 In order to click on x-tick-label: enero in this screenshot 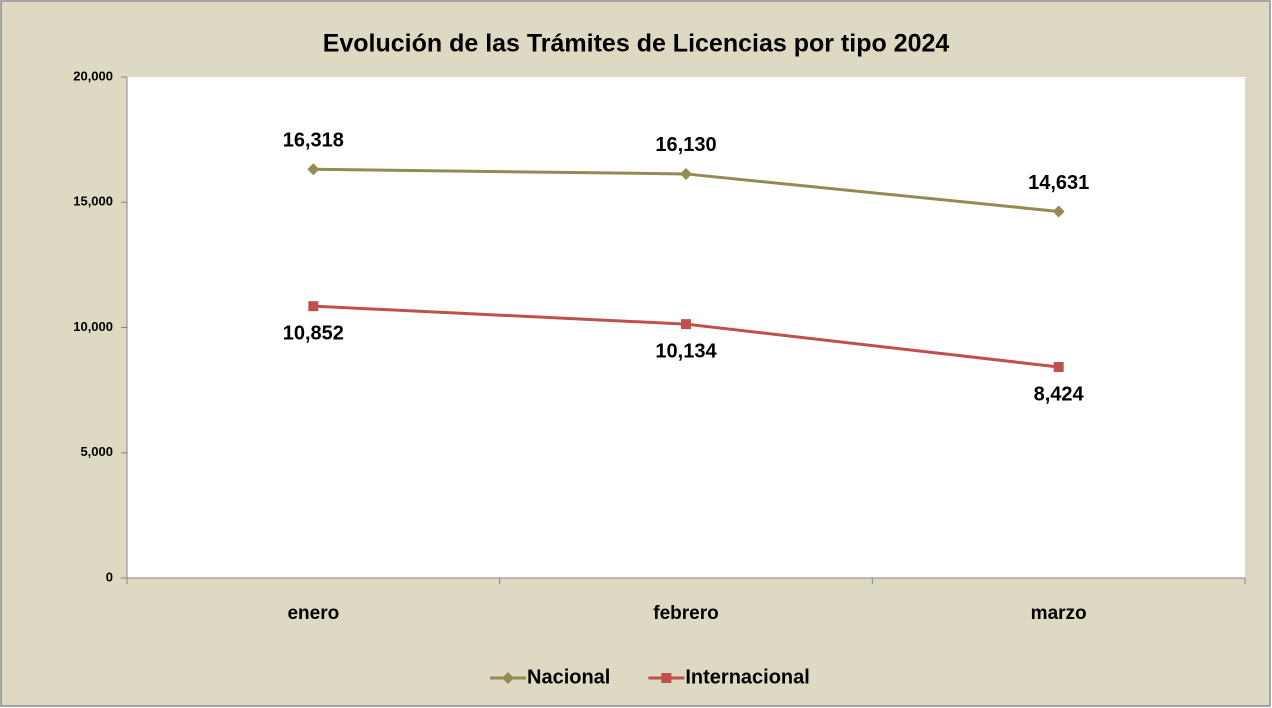, I will do `click(313, 613)`.